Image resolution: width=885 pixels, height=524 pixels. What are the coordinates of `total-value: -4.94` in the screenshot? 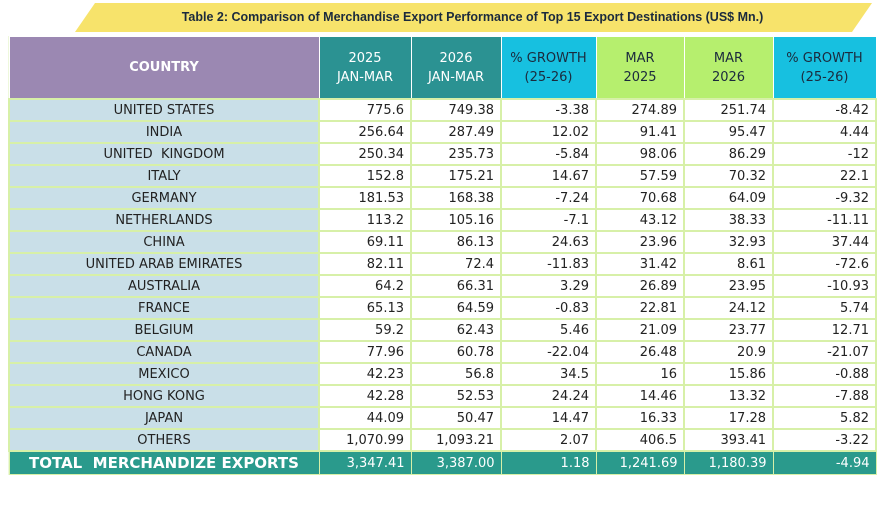 It's located at (824, 462).